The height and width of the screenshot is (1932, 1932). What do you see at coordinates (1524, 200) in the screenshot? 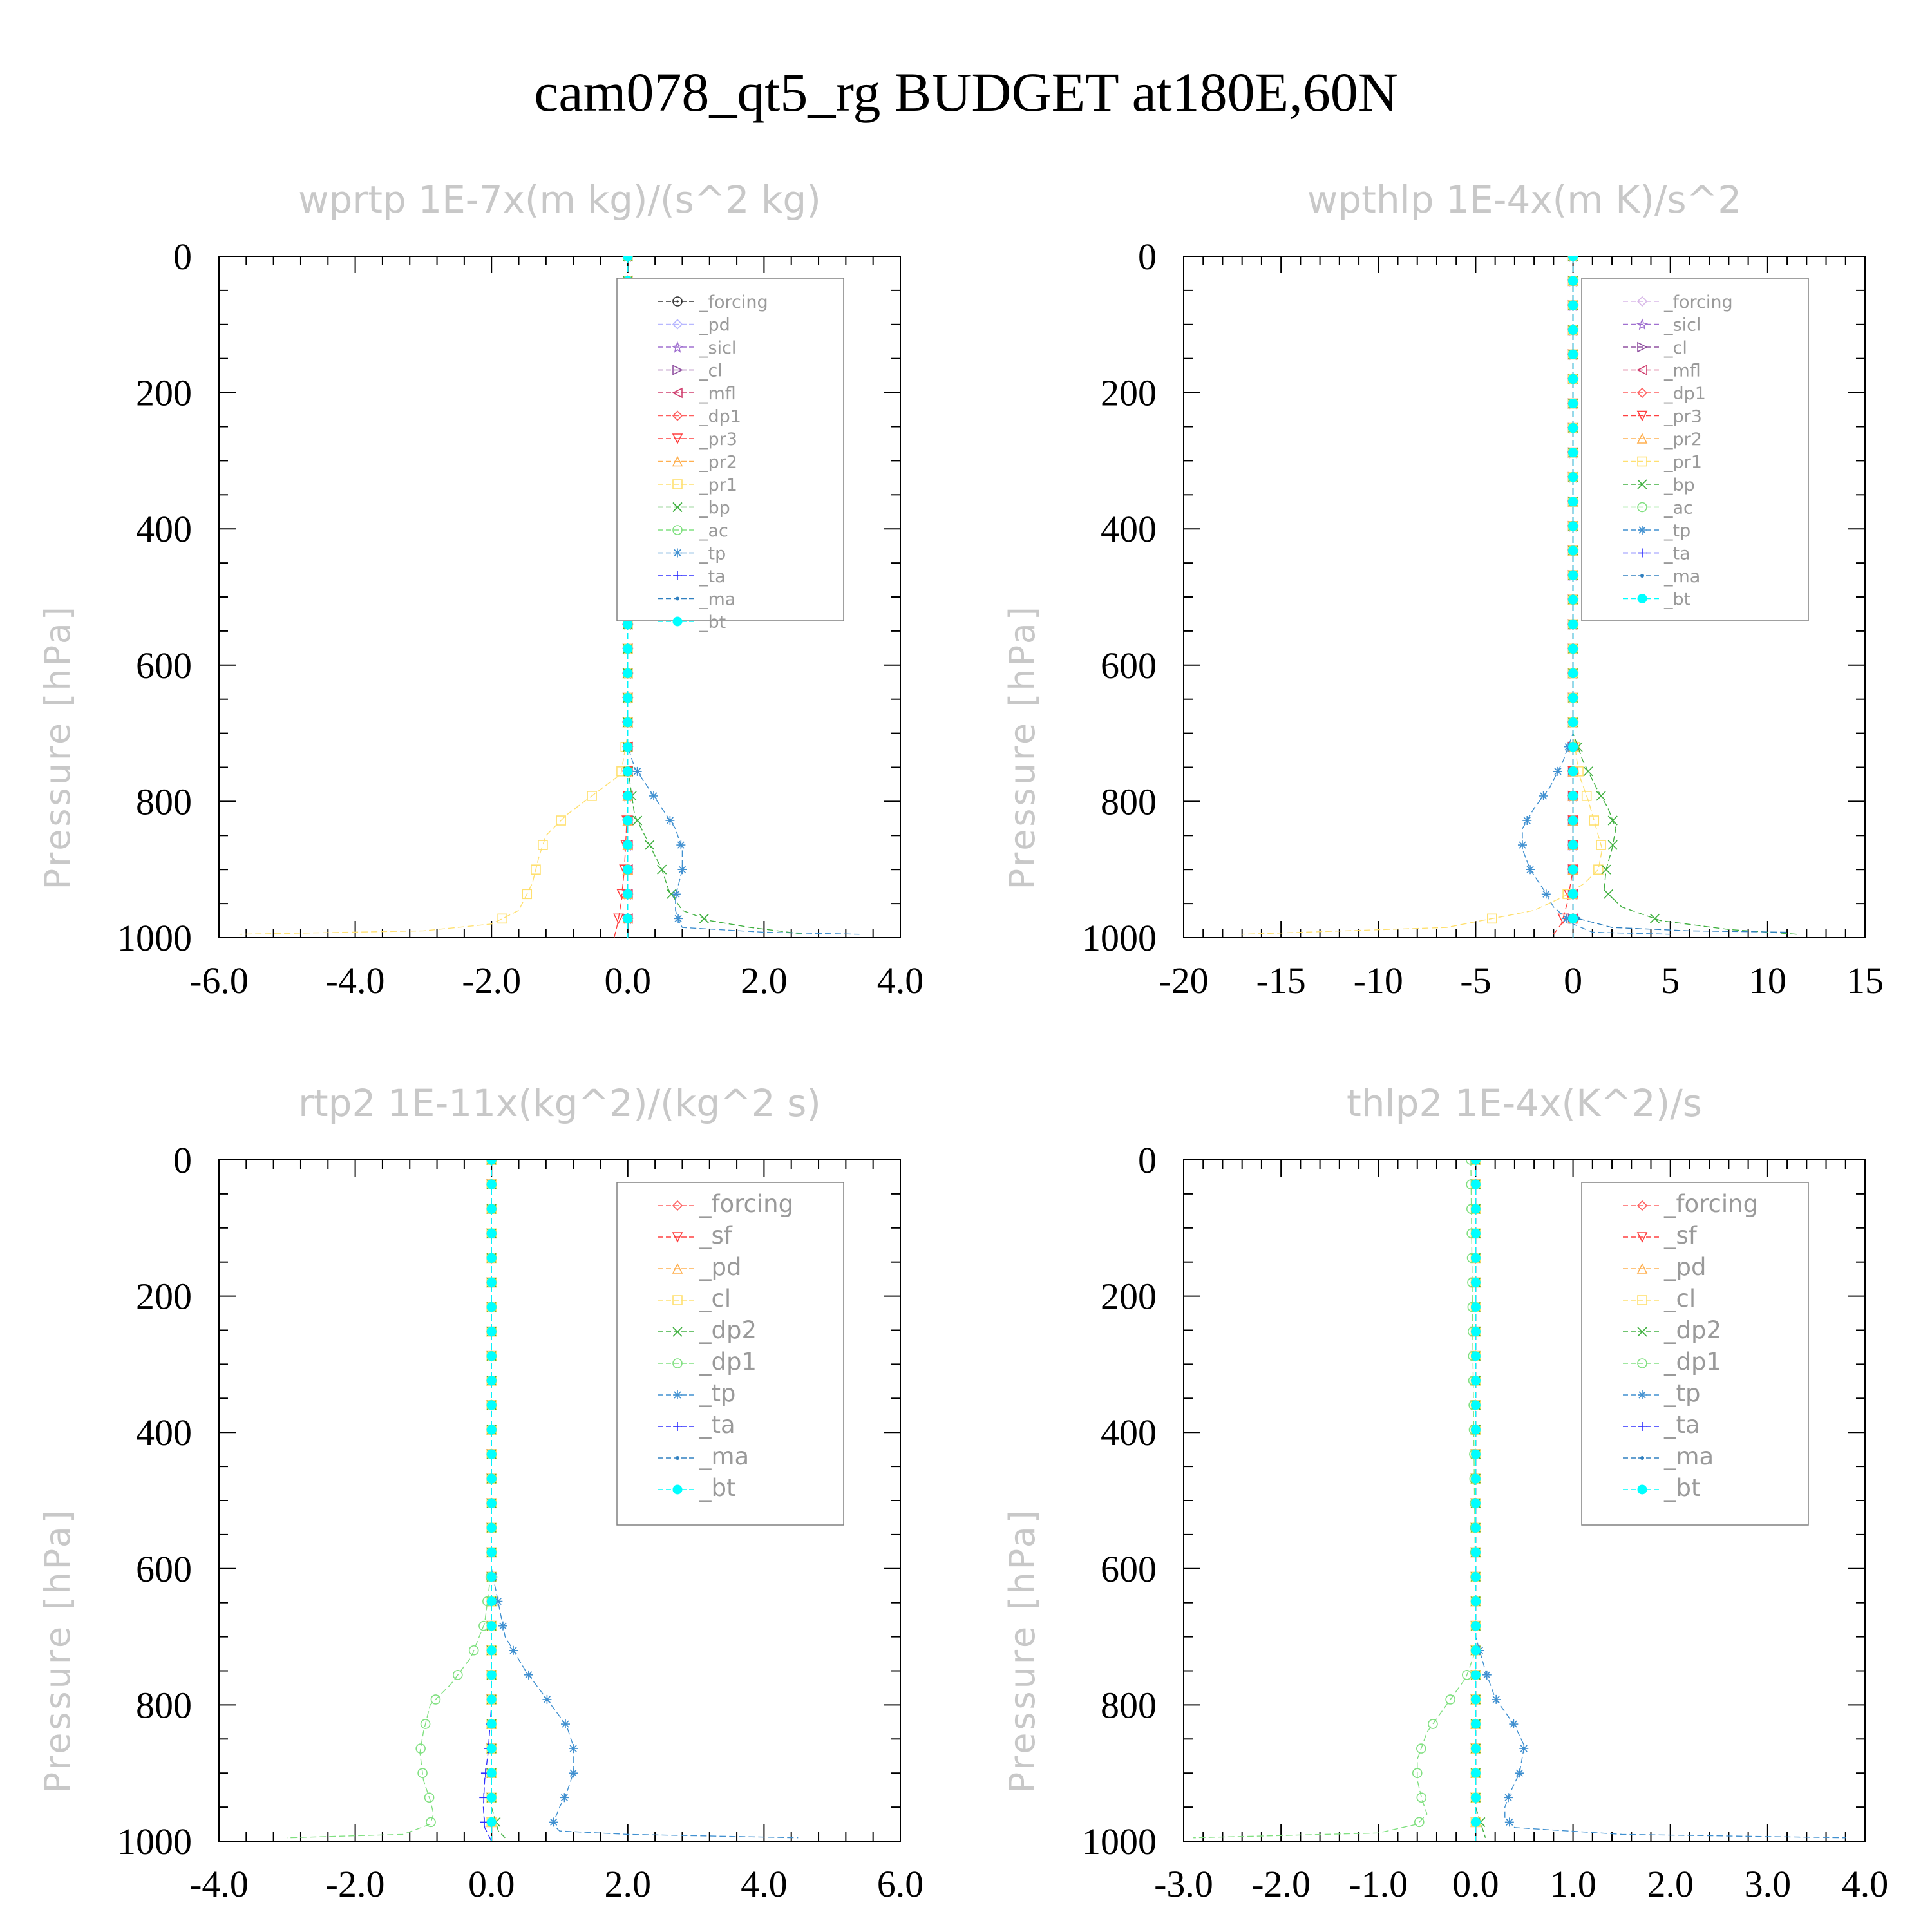
I see `panel-title: wpthlp 1E-4x(m K)/s^2` at bounding box center [1524, 200].